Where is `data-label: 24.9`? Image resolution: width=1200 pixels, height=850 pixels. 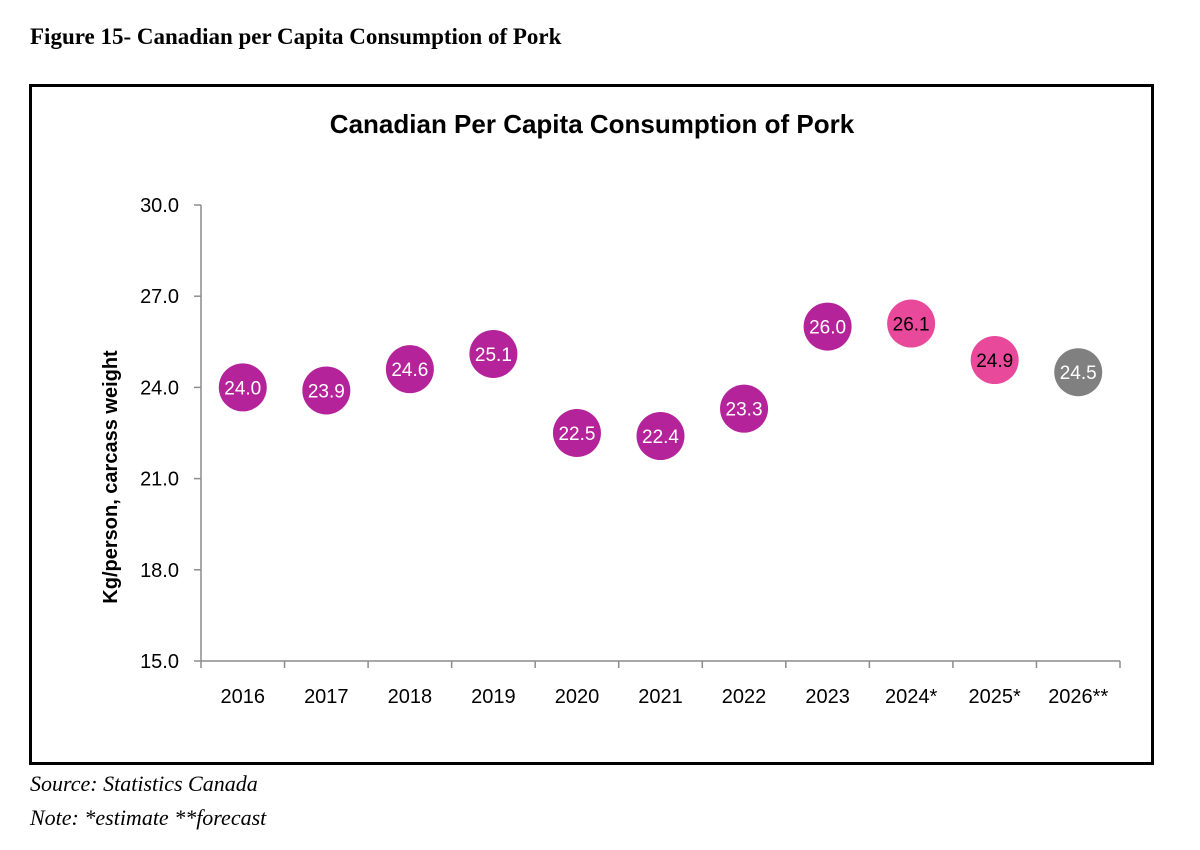 data-label: 24.9 is located at coordinates (994, 361).